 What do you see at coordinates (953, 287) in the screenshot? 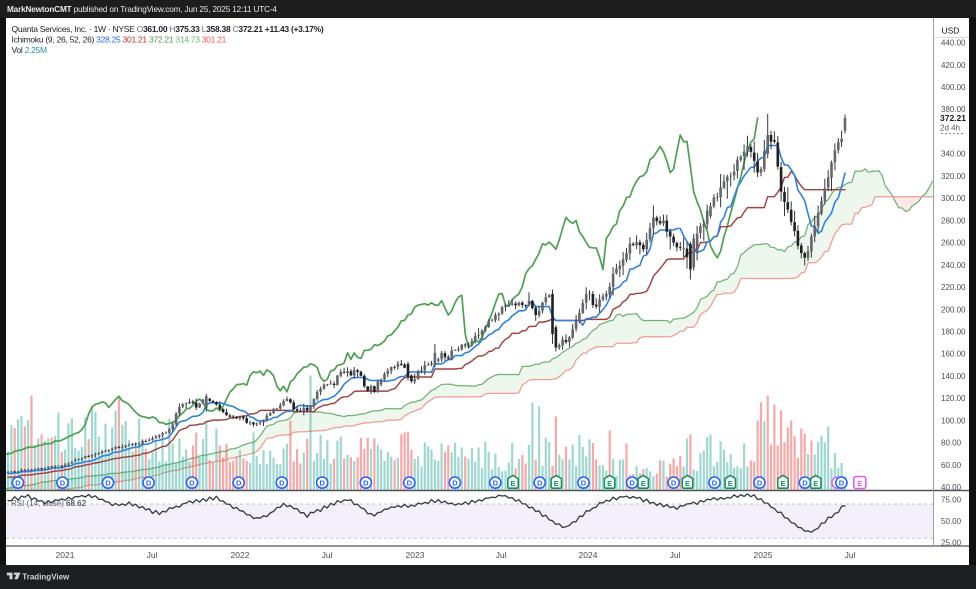
I see `svg-text: 220.00` at bounding box center [953, 287].